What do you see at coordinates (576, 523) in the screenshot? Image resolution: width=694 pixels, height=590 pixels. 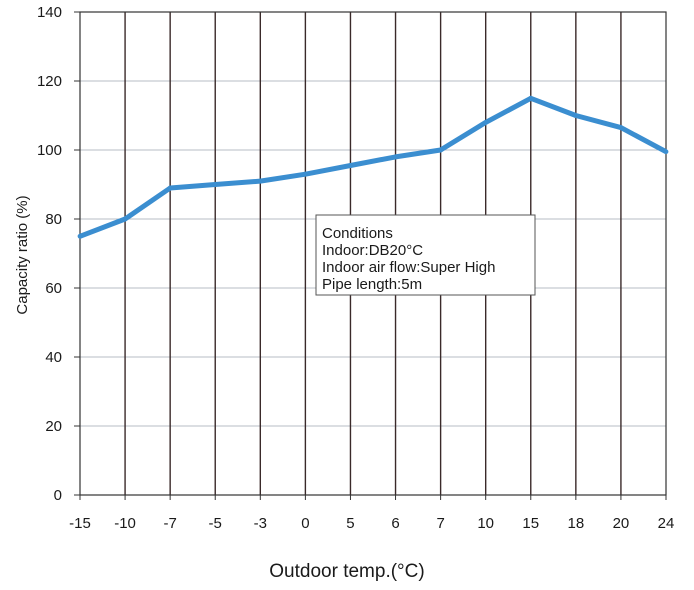 I see `x-tick-label: 18` at bounding box center [576, 523].